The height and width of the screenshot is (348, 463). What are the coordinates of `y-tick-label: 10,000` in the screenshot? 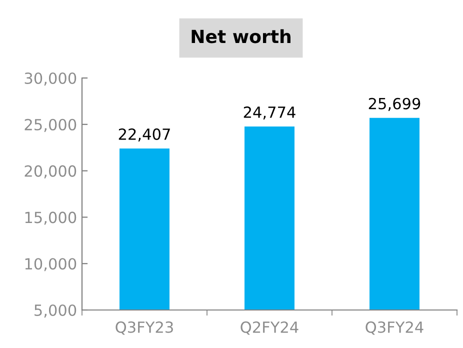 It's located at (50, 265).